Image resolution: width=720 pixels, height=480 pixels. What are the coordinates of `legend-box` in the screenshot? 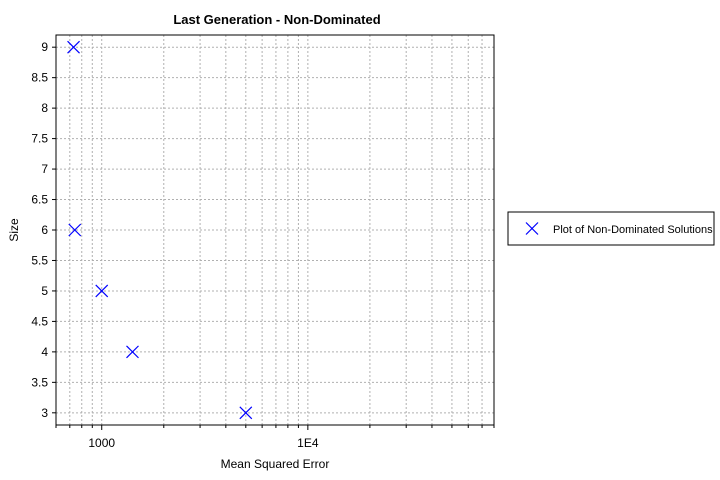 It's located at (611, 228).